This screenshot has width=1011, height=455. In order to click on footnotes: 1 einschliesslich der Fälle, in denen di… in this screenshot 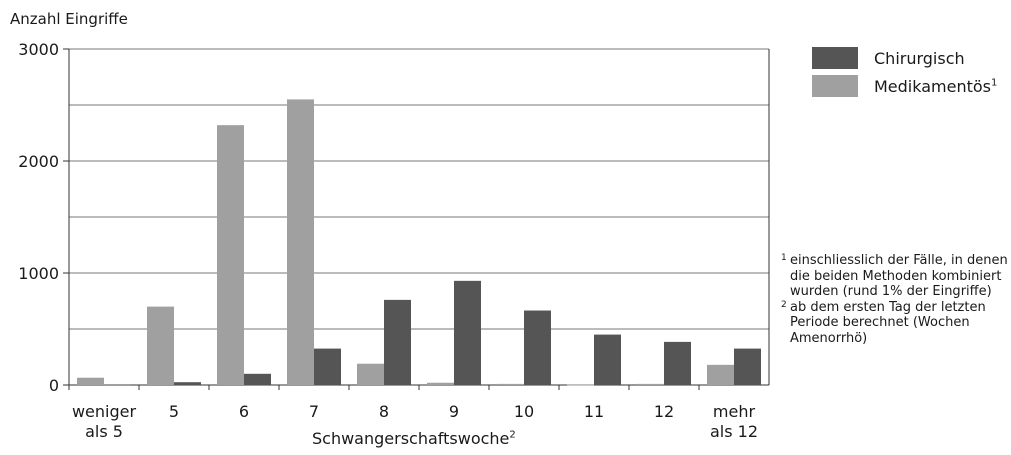, I will do `click(895, 300)`.